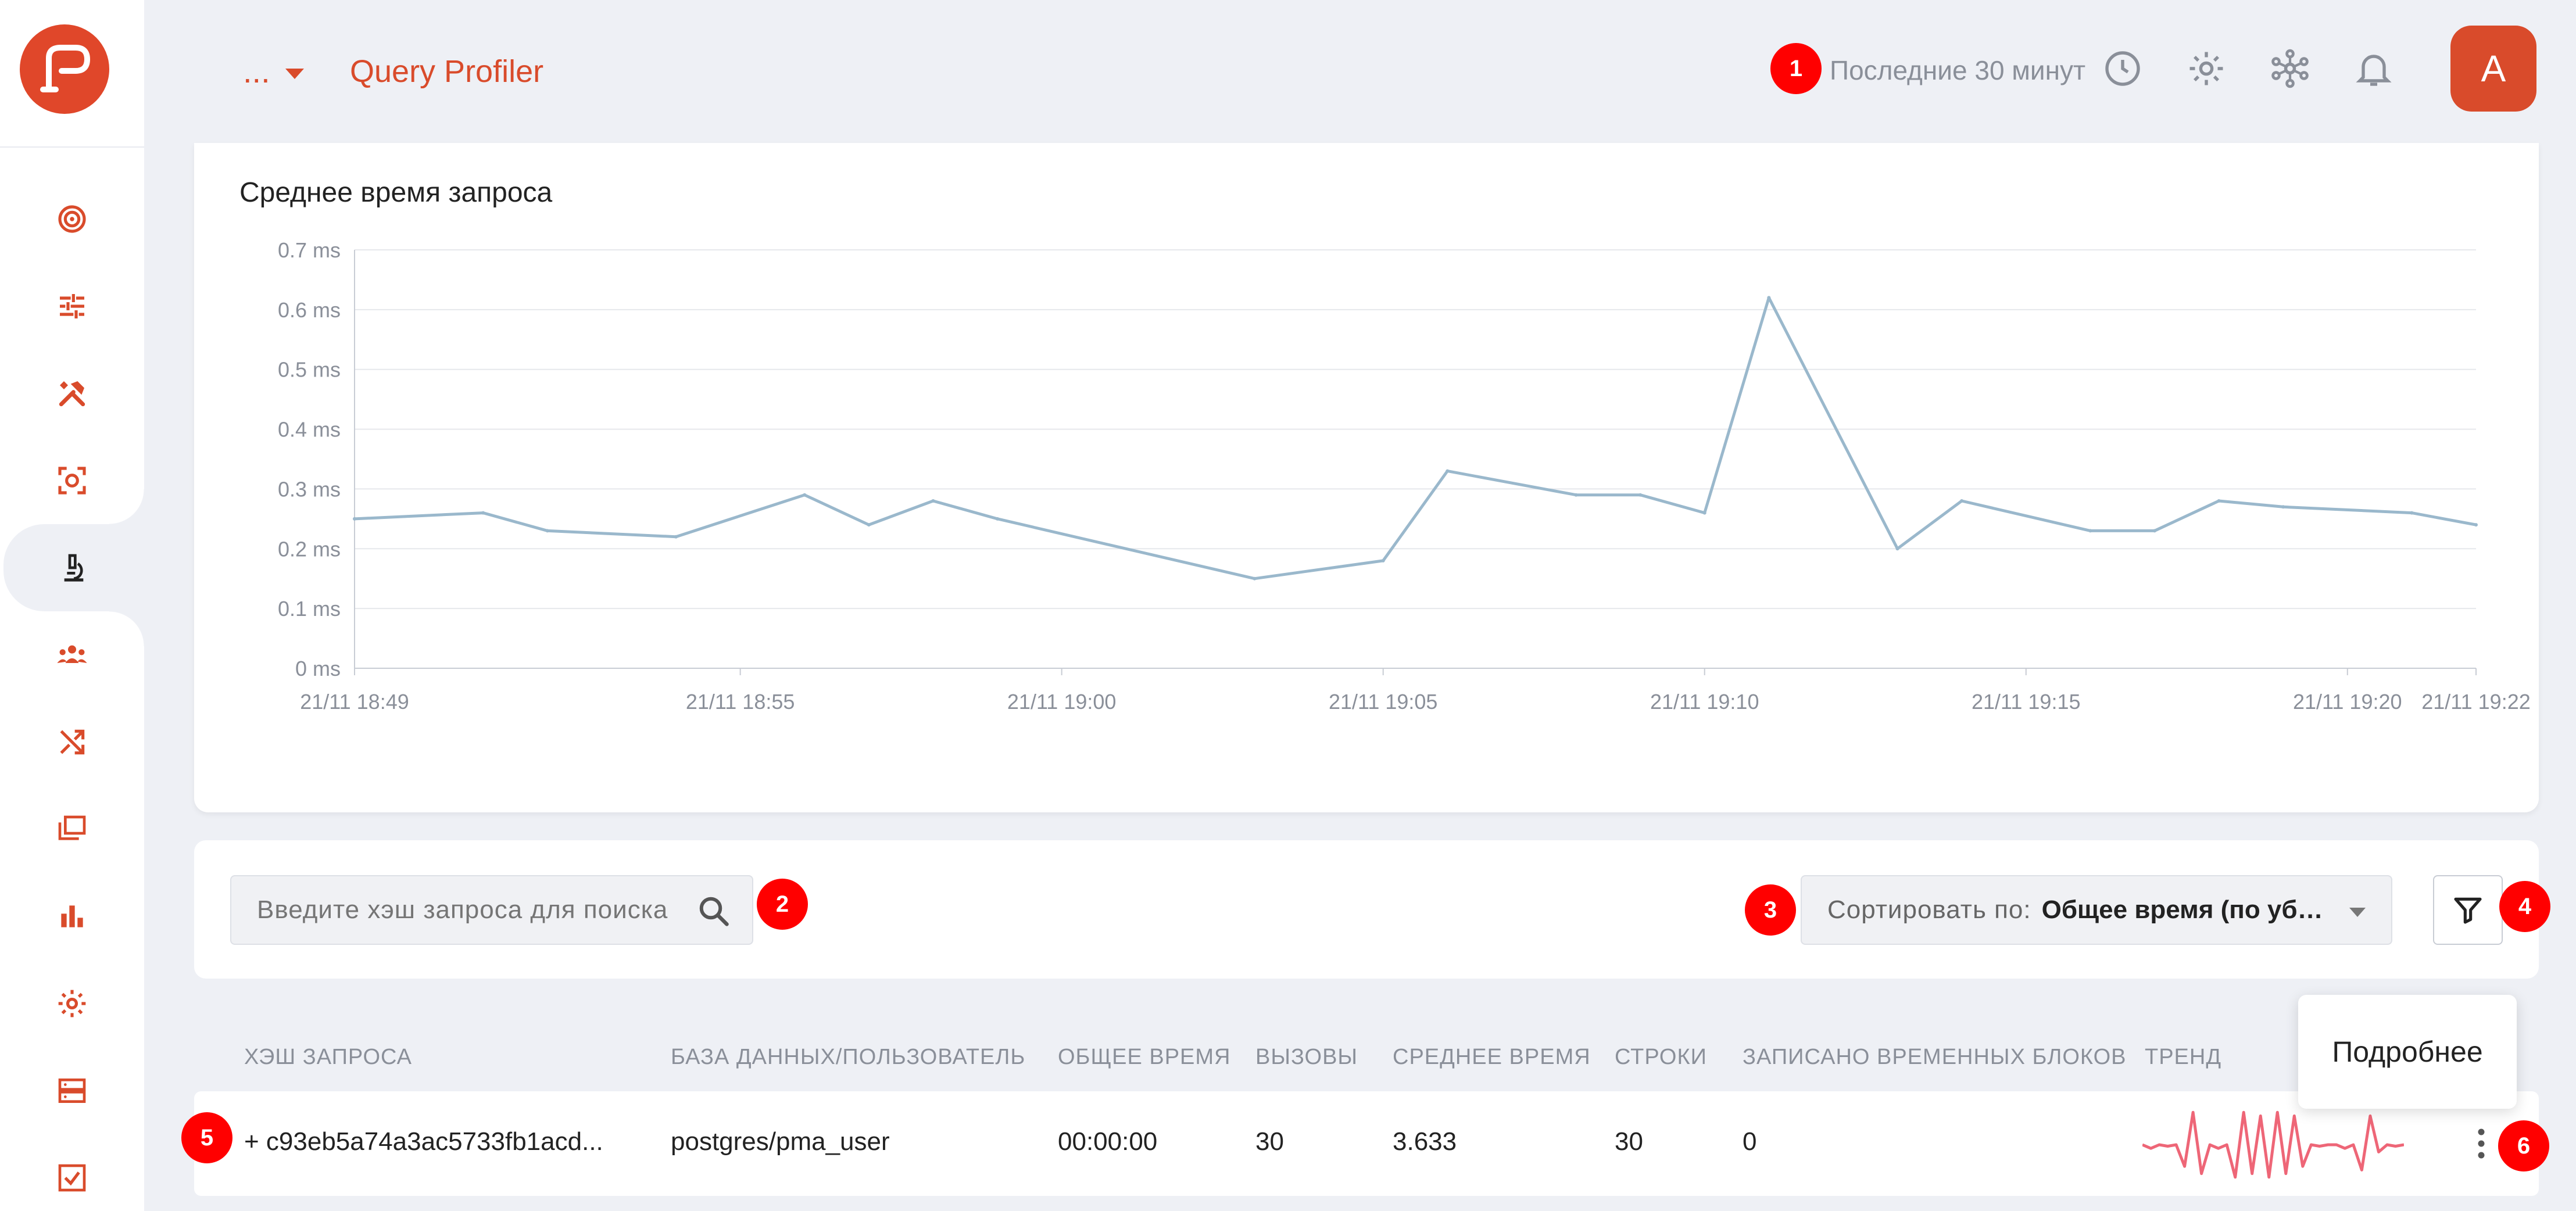 The height and width of the screenshot is (1211, 2576). What do you see at coordinates (2482, 1143) in the screenshot?
I see `kebab-menu-icon` at bounding box center [2482, 1143].